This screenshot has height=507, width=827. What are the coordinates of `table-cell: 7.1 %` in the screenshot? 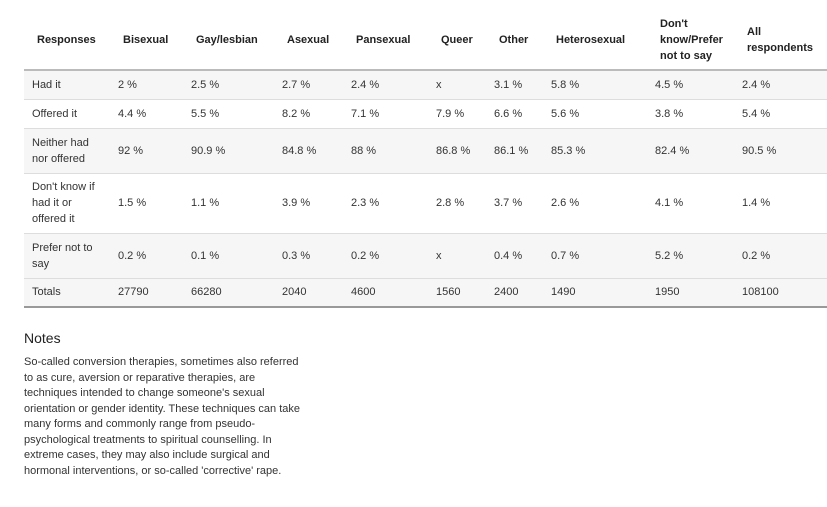 It's located at (385, 114).